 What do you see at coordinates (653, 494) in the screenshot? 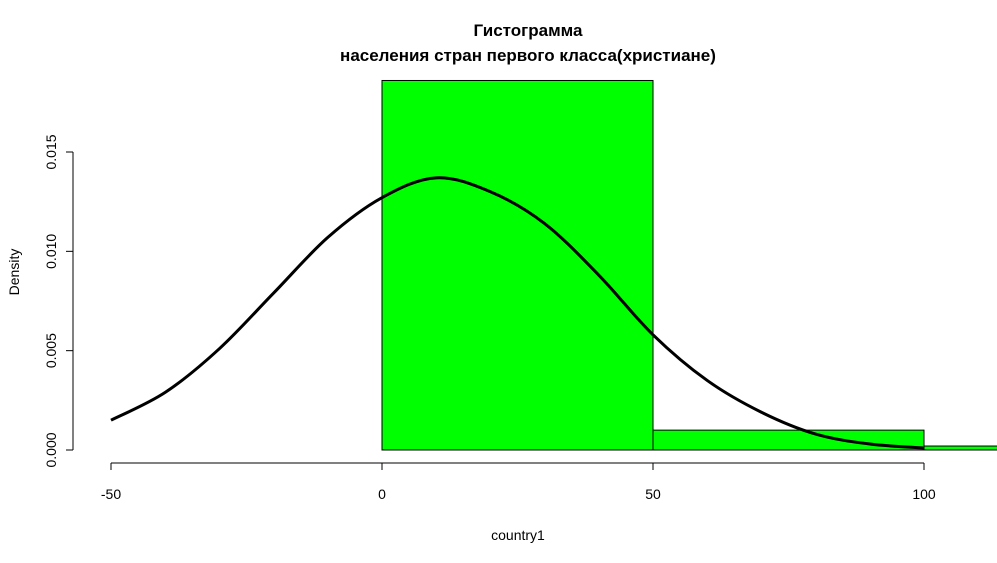
I see `x-tick-label: 50` at bounding box center [653, 494].